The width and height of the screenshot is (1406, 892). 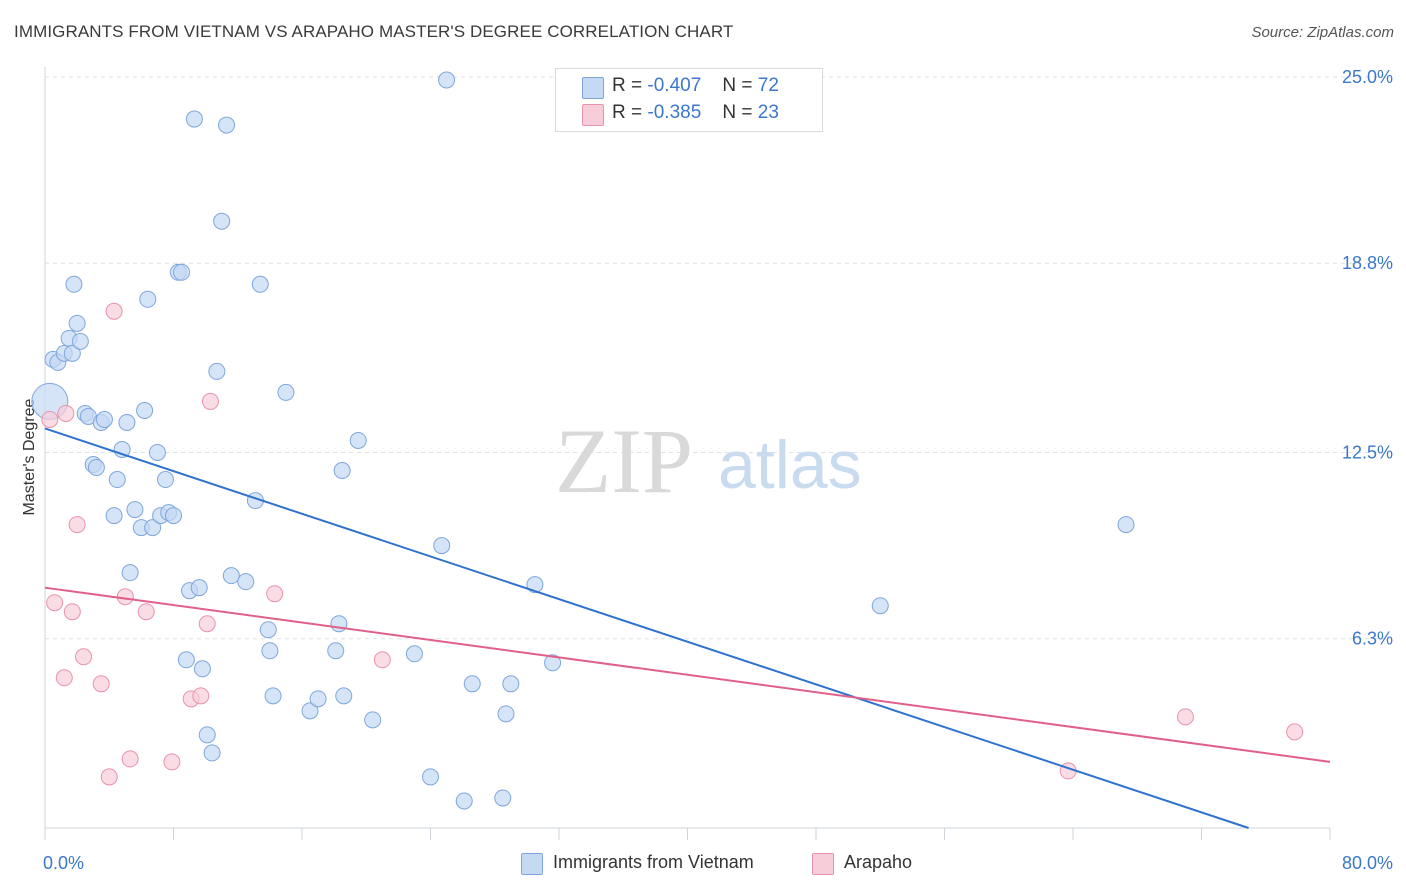 What do you see at coordinates (790, 465) in the screenshot?
I see `watermark-atlas: atlas` at bounding box center [790, 465].